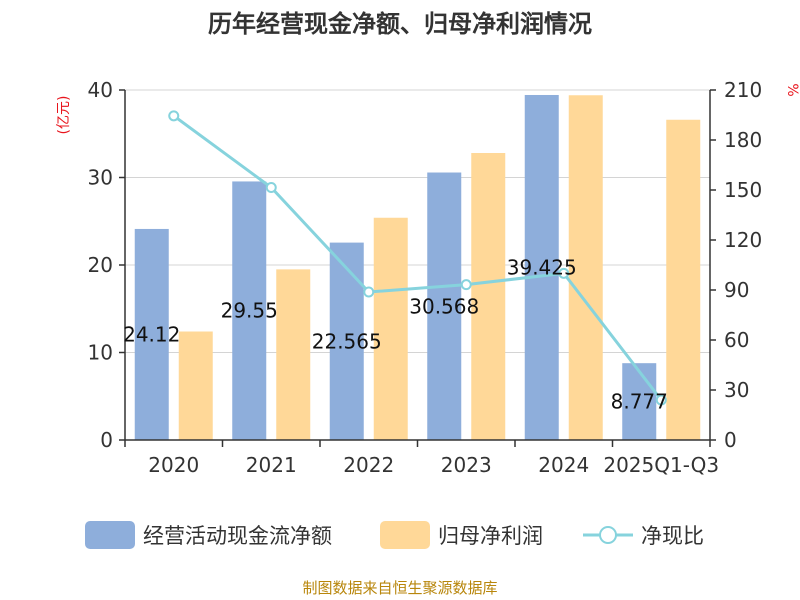  What do you see at coordinates (736, 340) in the screenshot?
I see `right-tick-label: 60` at bounding box center [736, 340].